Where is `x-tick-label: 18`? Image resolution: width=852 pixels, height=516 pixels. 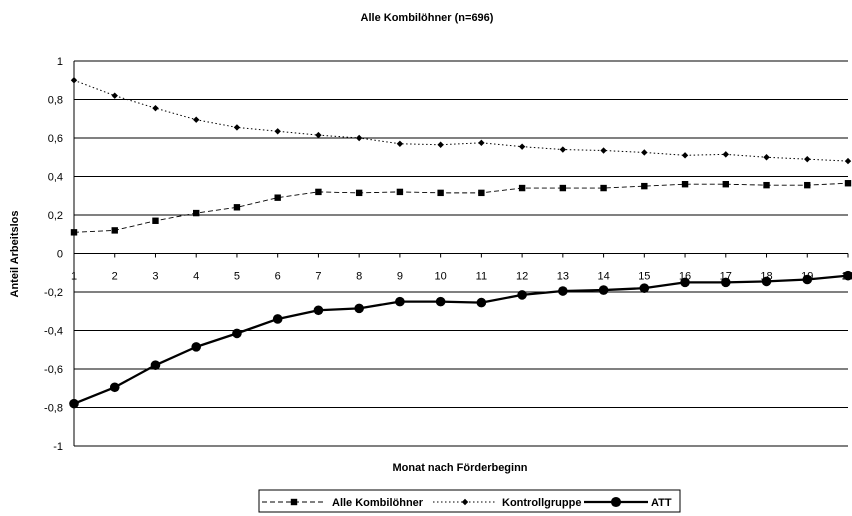 x-tick-label: 18 is located at coordinates (766, 277).